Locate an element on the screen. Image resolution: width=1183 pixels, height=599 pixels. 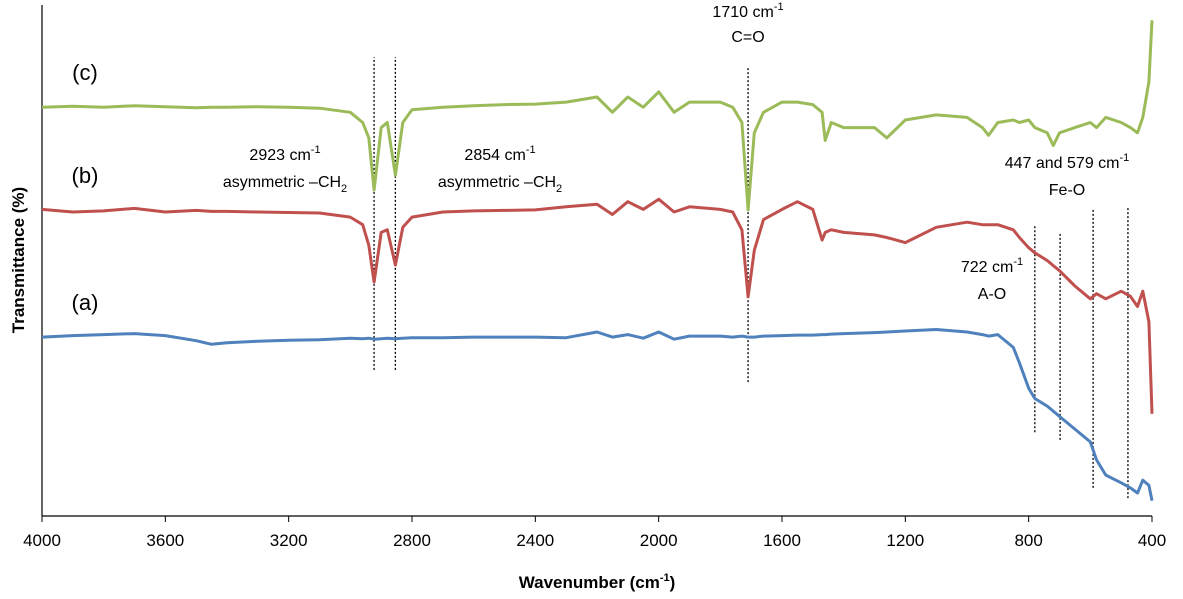
annotation: Fe-O is located at coordinates (1067, 190).